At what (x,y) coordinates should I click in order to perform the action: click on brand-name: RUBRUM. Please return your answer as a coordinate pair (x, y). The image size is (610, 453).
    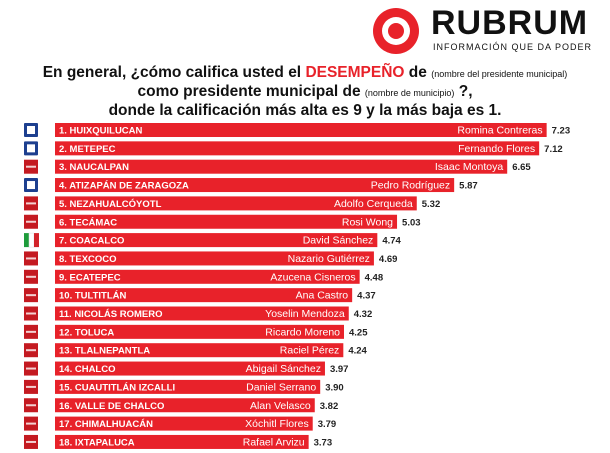
    Looking at the image, I should click on (510, 23).